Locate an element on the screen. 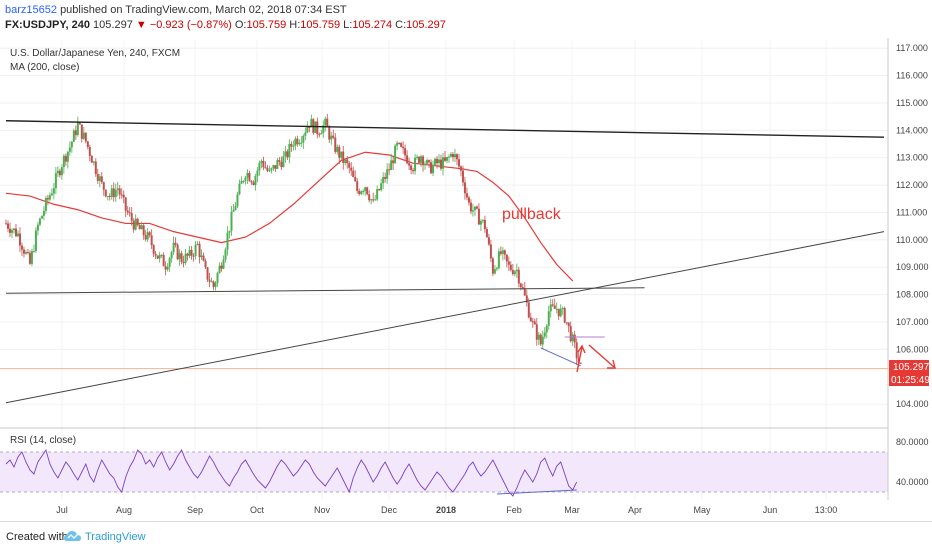 This screenshot has height=551, width=932. time-tick-label: 2018 is located at coordinates (446, 510).